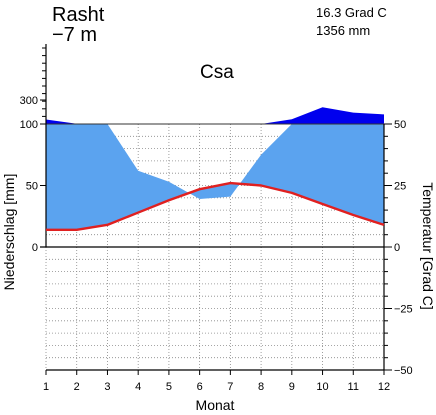 This screenshot has width=436, height=415. I want to click on mean-temperature: 16.3 Grad C, so click(351, 12).